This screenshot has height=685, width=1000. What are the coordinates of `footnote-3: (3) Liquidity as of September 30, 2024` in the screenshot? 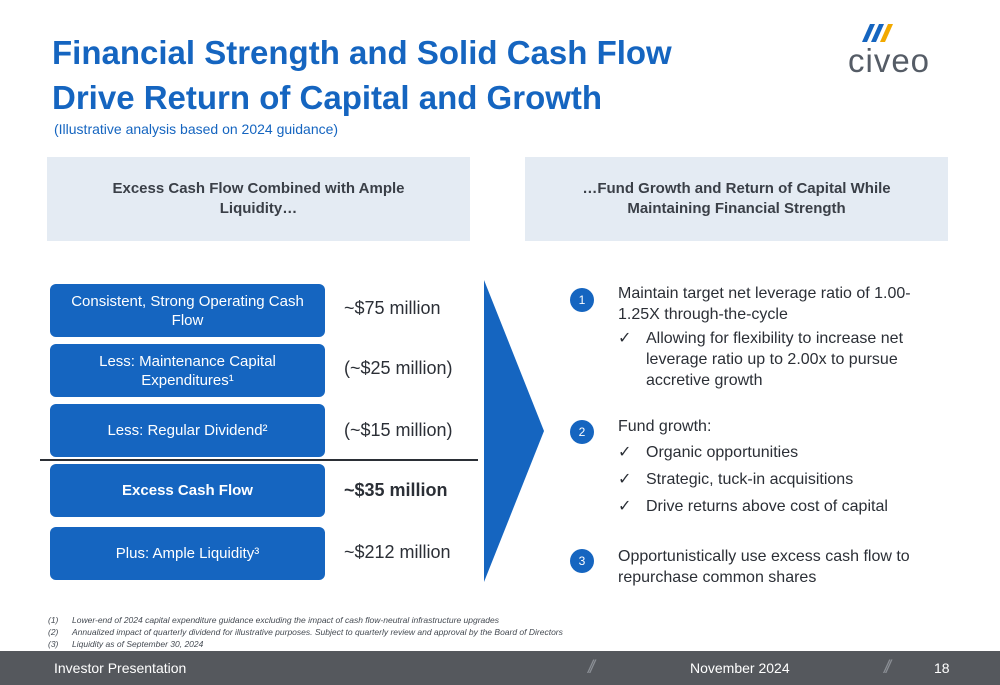 It's located at (126, 644).